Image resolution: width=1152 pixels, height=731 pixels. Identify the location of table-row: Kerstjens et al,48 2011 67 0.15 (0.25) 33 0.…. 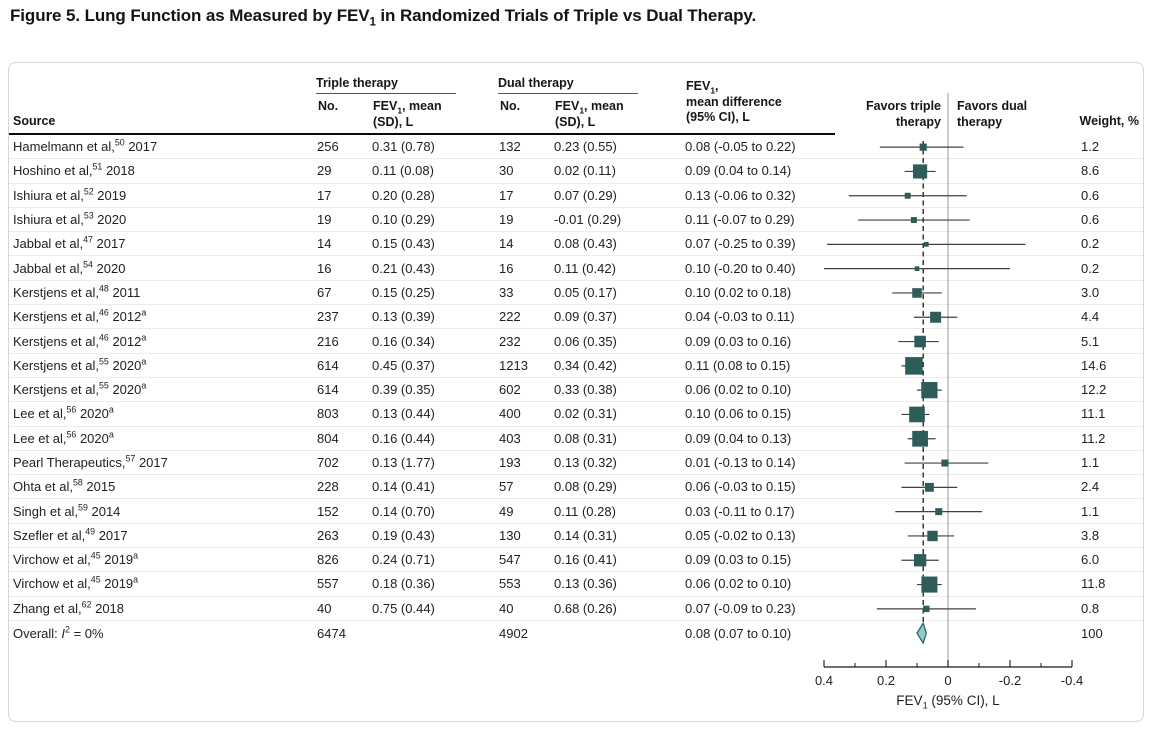
(576, 293).